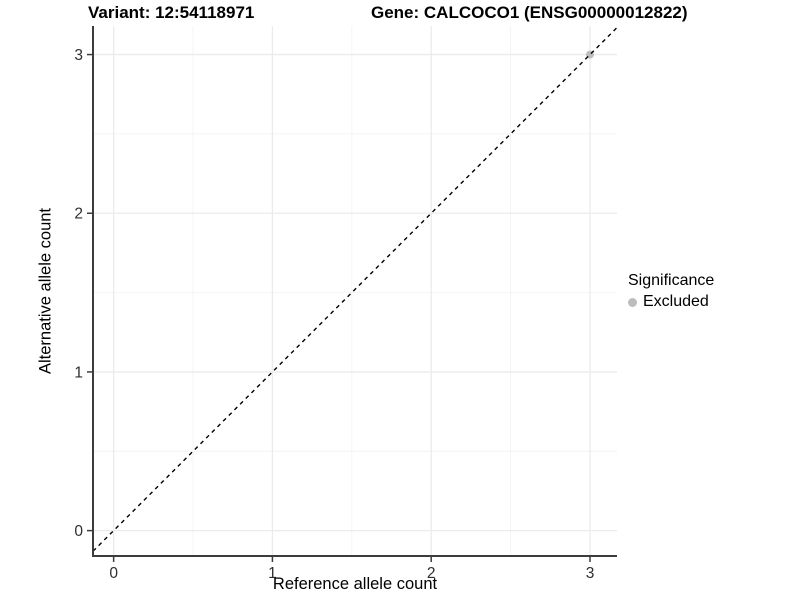  I want to click on y-tick-label: 1, so click(78, 372).